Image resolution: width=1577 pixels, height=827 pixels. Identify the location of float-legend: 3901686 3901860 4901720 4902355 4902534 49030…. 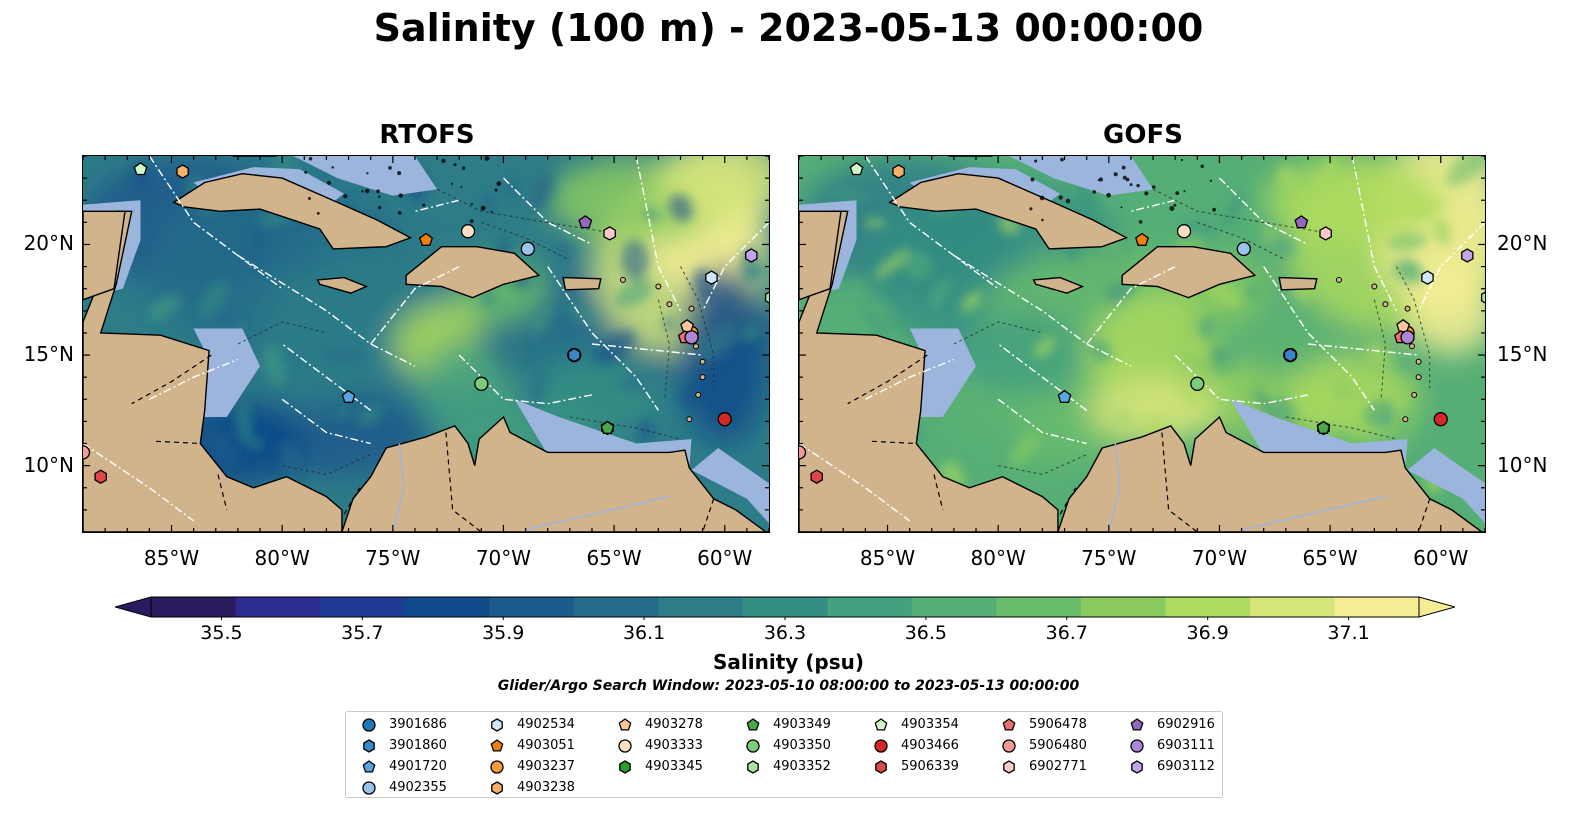
(784, 754).